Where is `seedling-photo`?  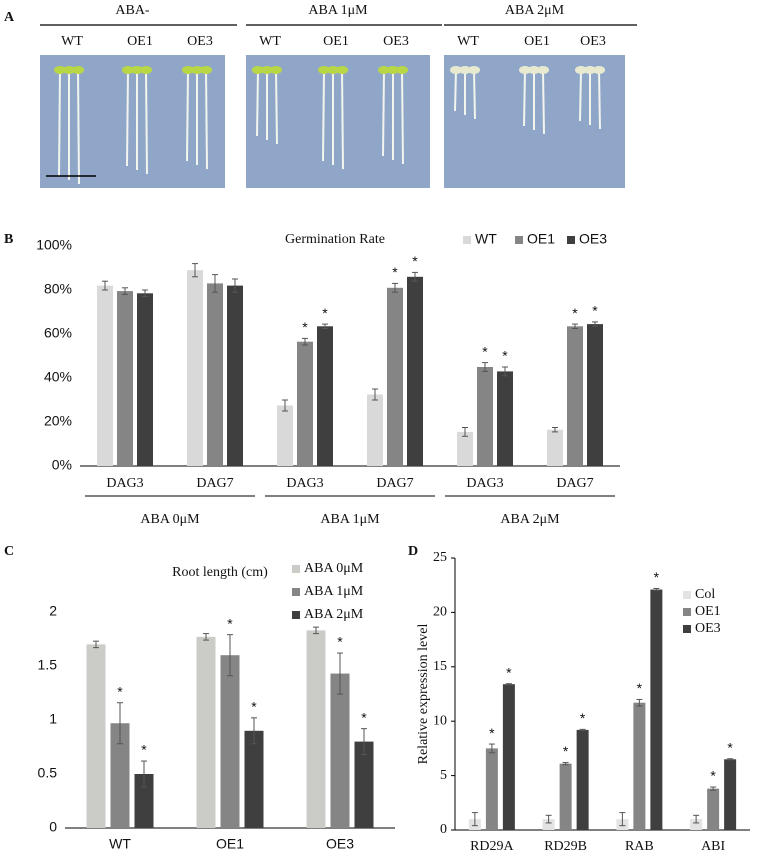 seedling-photo is located at coordinates (132, 121).